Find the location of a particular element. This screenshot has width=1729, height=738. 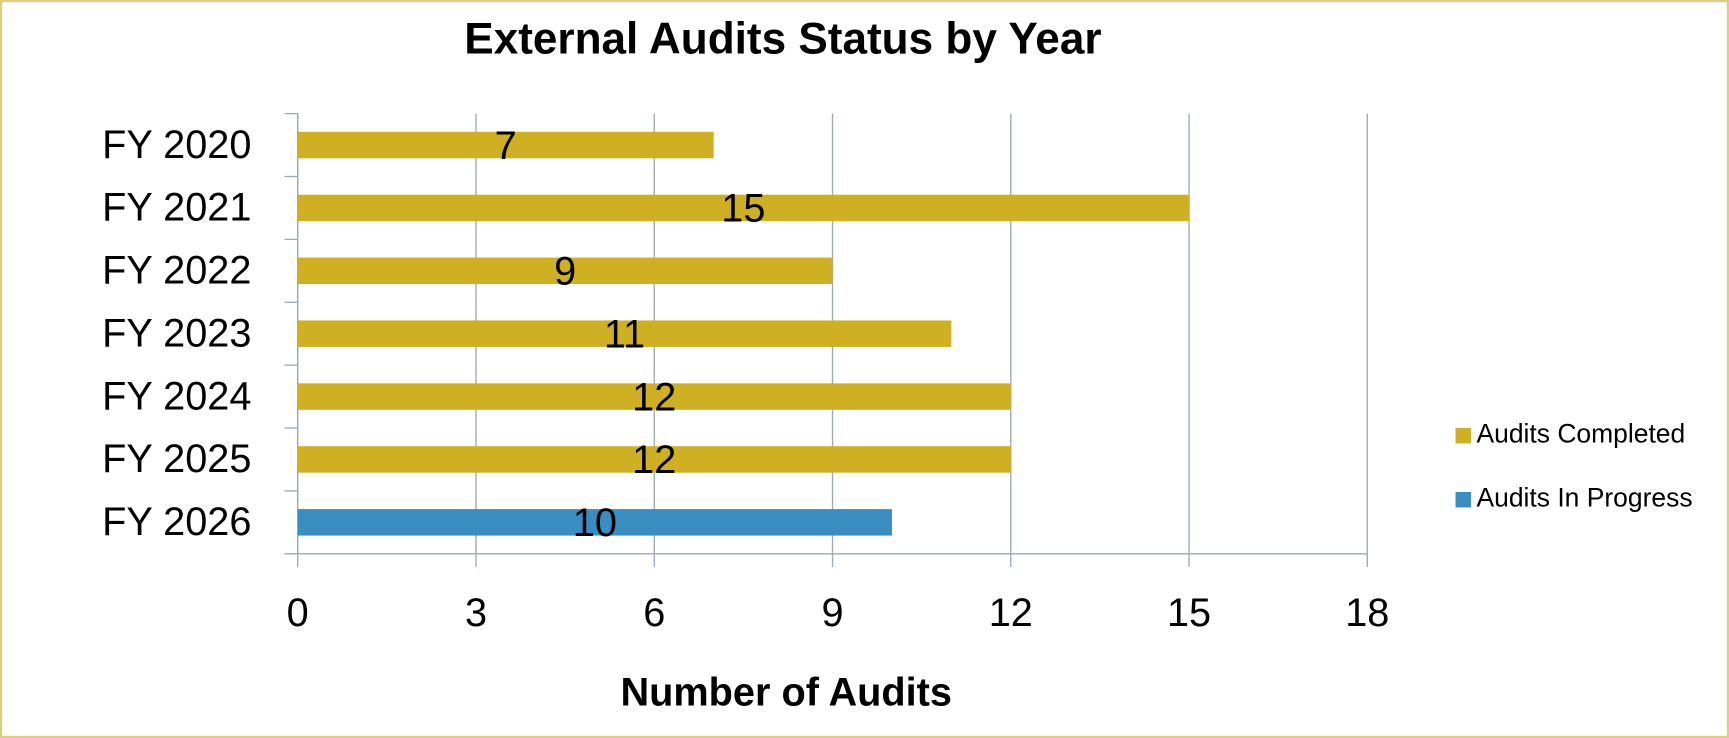

x-tick-label: 15 is located at coordinates (1189, 613).